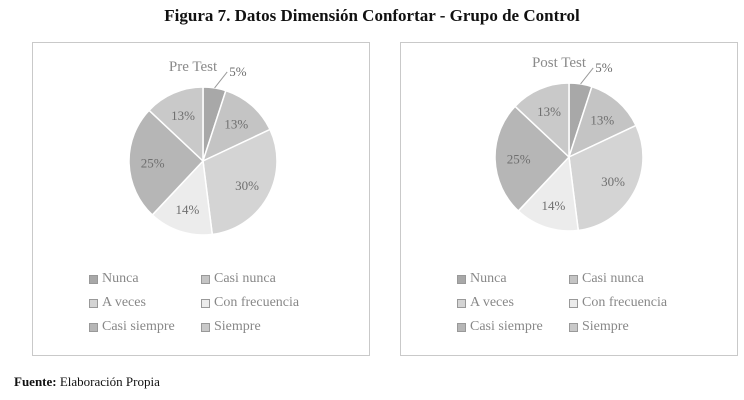 This screenshot has width=744, height=400. I want to click on figure-source: Fuente: Elaboración Propia, so click(87, 382).